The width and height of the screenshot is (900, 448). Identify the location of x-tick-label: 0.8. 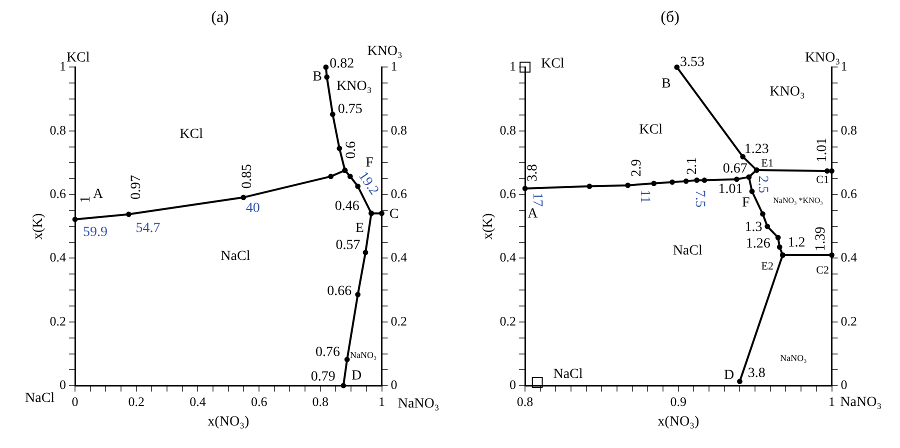
(320, 401).